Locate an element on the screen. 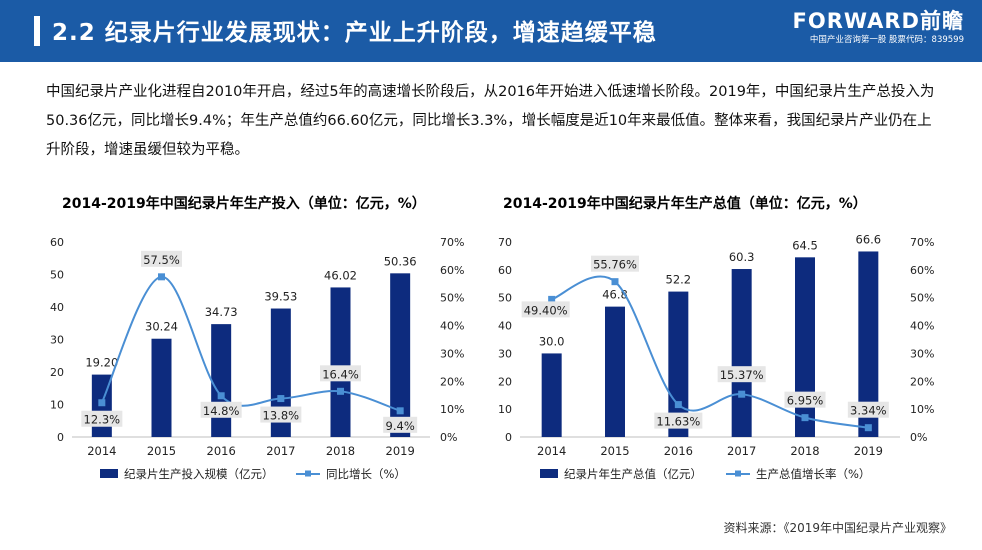 The width and height of the screenshot is (982, 550). title-accent-bar is located at coordinates (37, 31).